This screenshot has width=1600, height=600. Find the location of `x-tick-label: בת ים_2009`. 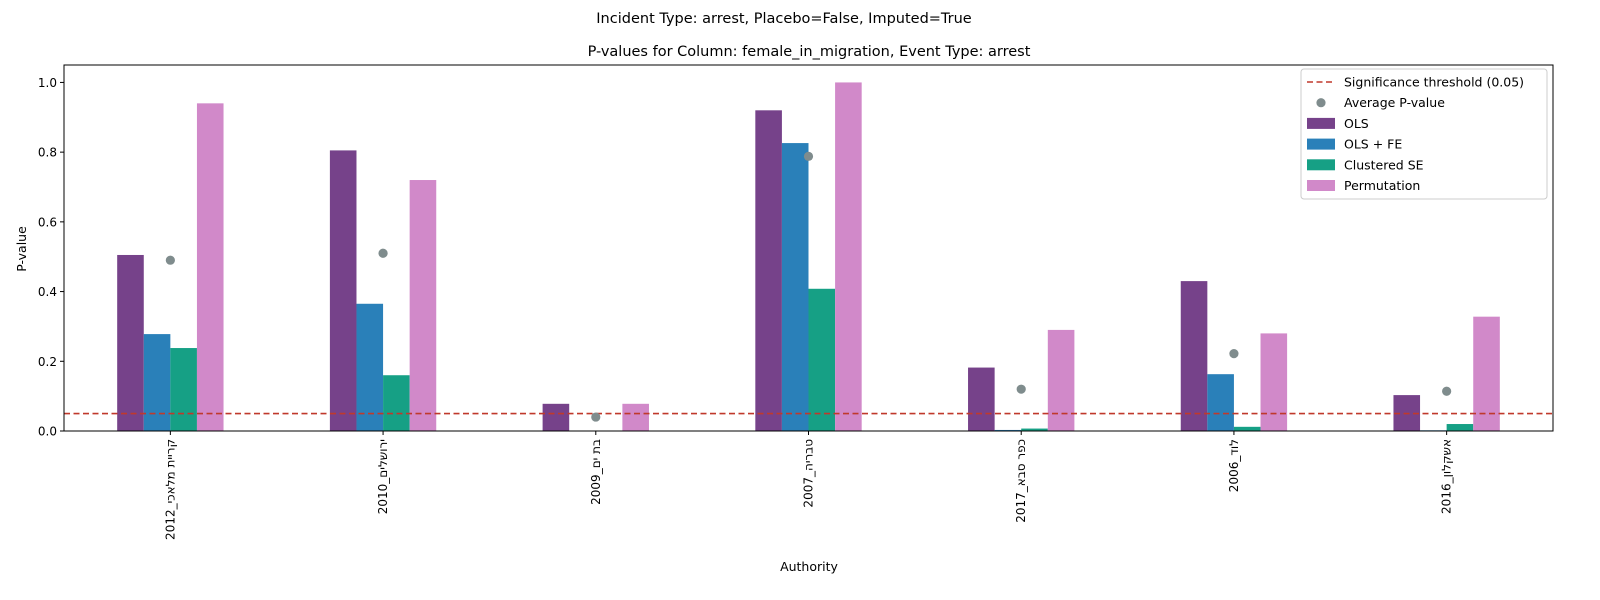

x-tick-label: בת ים_2009 is located at coordinates (596, 472).